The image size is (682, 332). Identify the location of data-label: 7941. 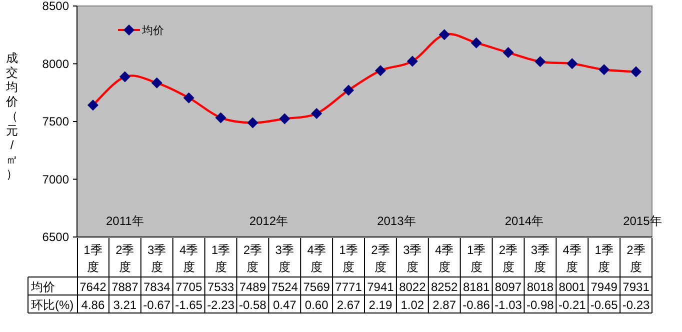
(380, 287).